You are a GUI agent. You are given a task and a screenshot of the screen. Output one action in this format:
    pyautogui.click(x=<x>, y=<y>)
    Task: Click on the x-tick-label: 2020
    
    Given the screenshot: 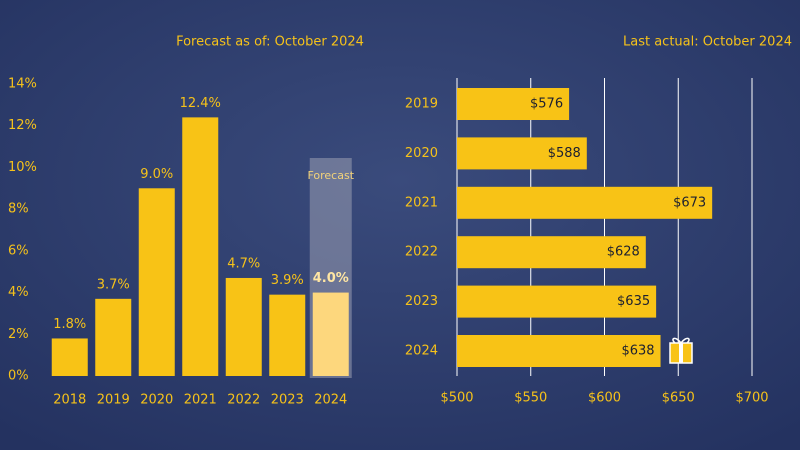 What is the action you would take?
    pyautogui.click(x=156, y=400)
    